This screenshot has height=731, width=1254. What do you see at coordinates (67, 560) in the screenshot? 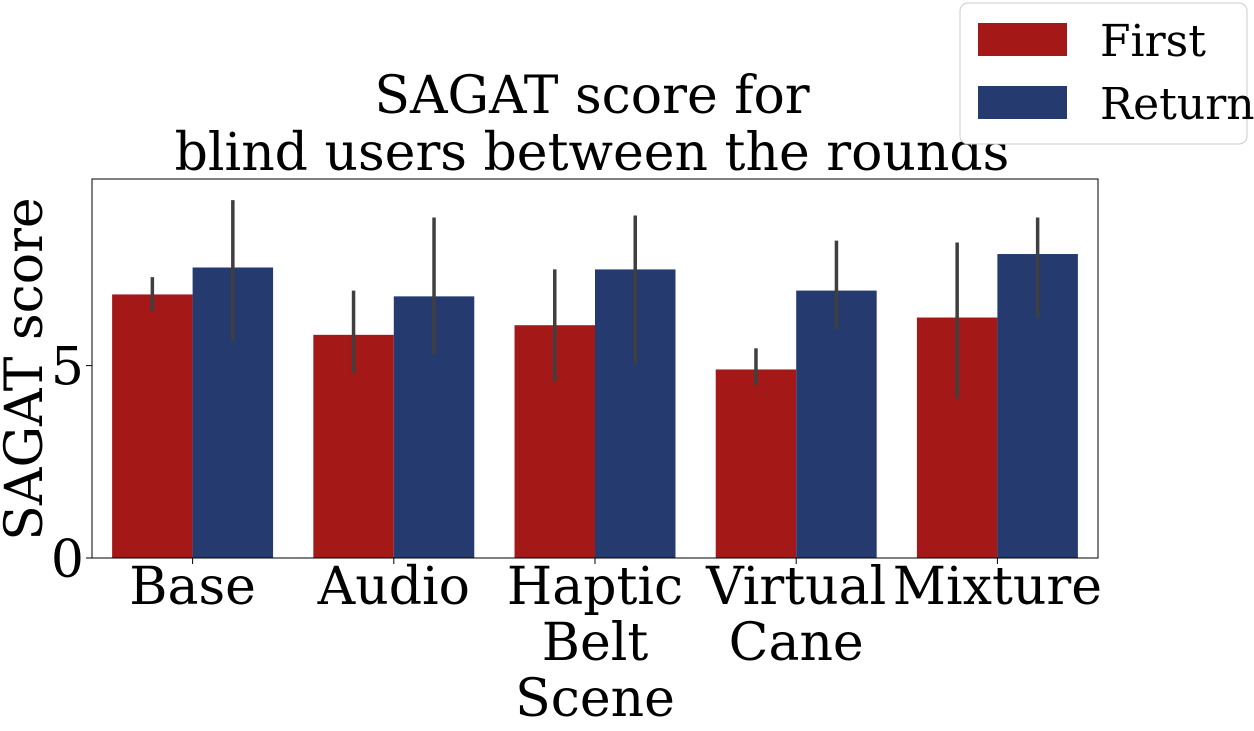
I see `y-tick-label-0: 0` at bounding box center [67, 560].